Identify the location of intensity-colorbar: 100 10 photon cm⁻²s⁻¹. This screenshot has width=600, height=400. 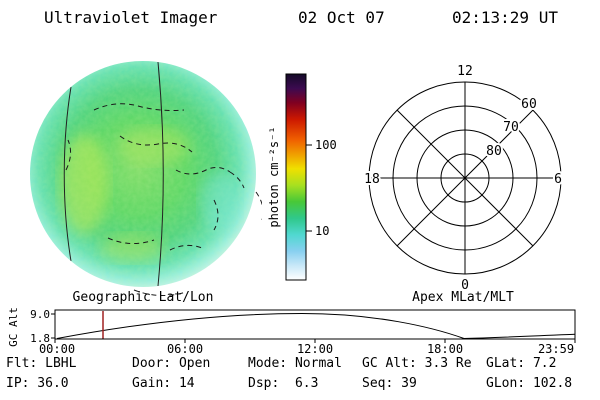
(302, 177).